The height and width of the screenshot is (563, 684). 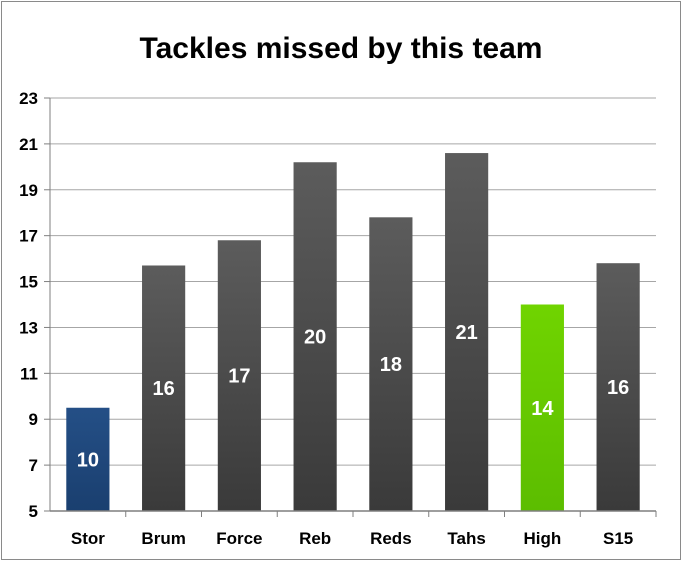 I want to click on y-tick-label: 13, so click(x=28, y=327).